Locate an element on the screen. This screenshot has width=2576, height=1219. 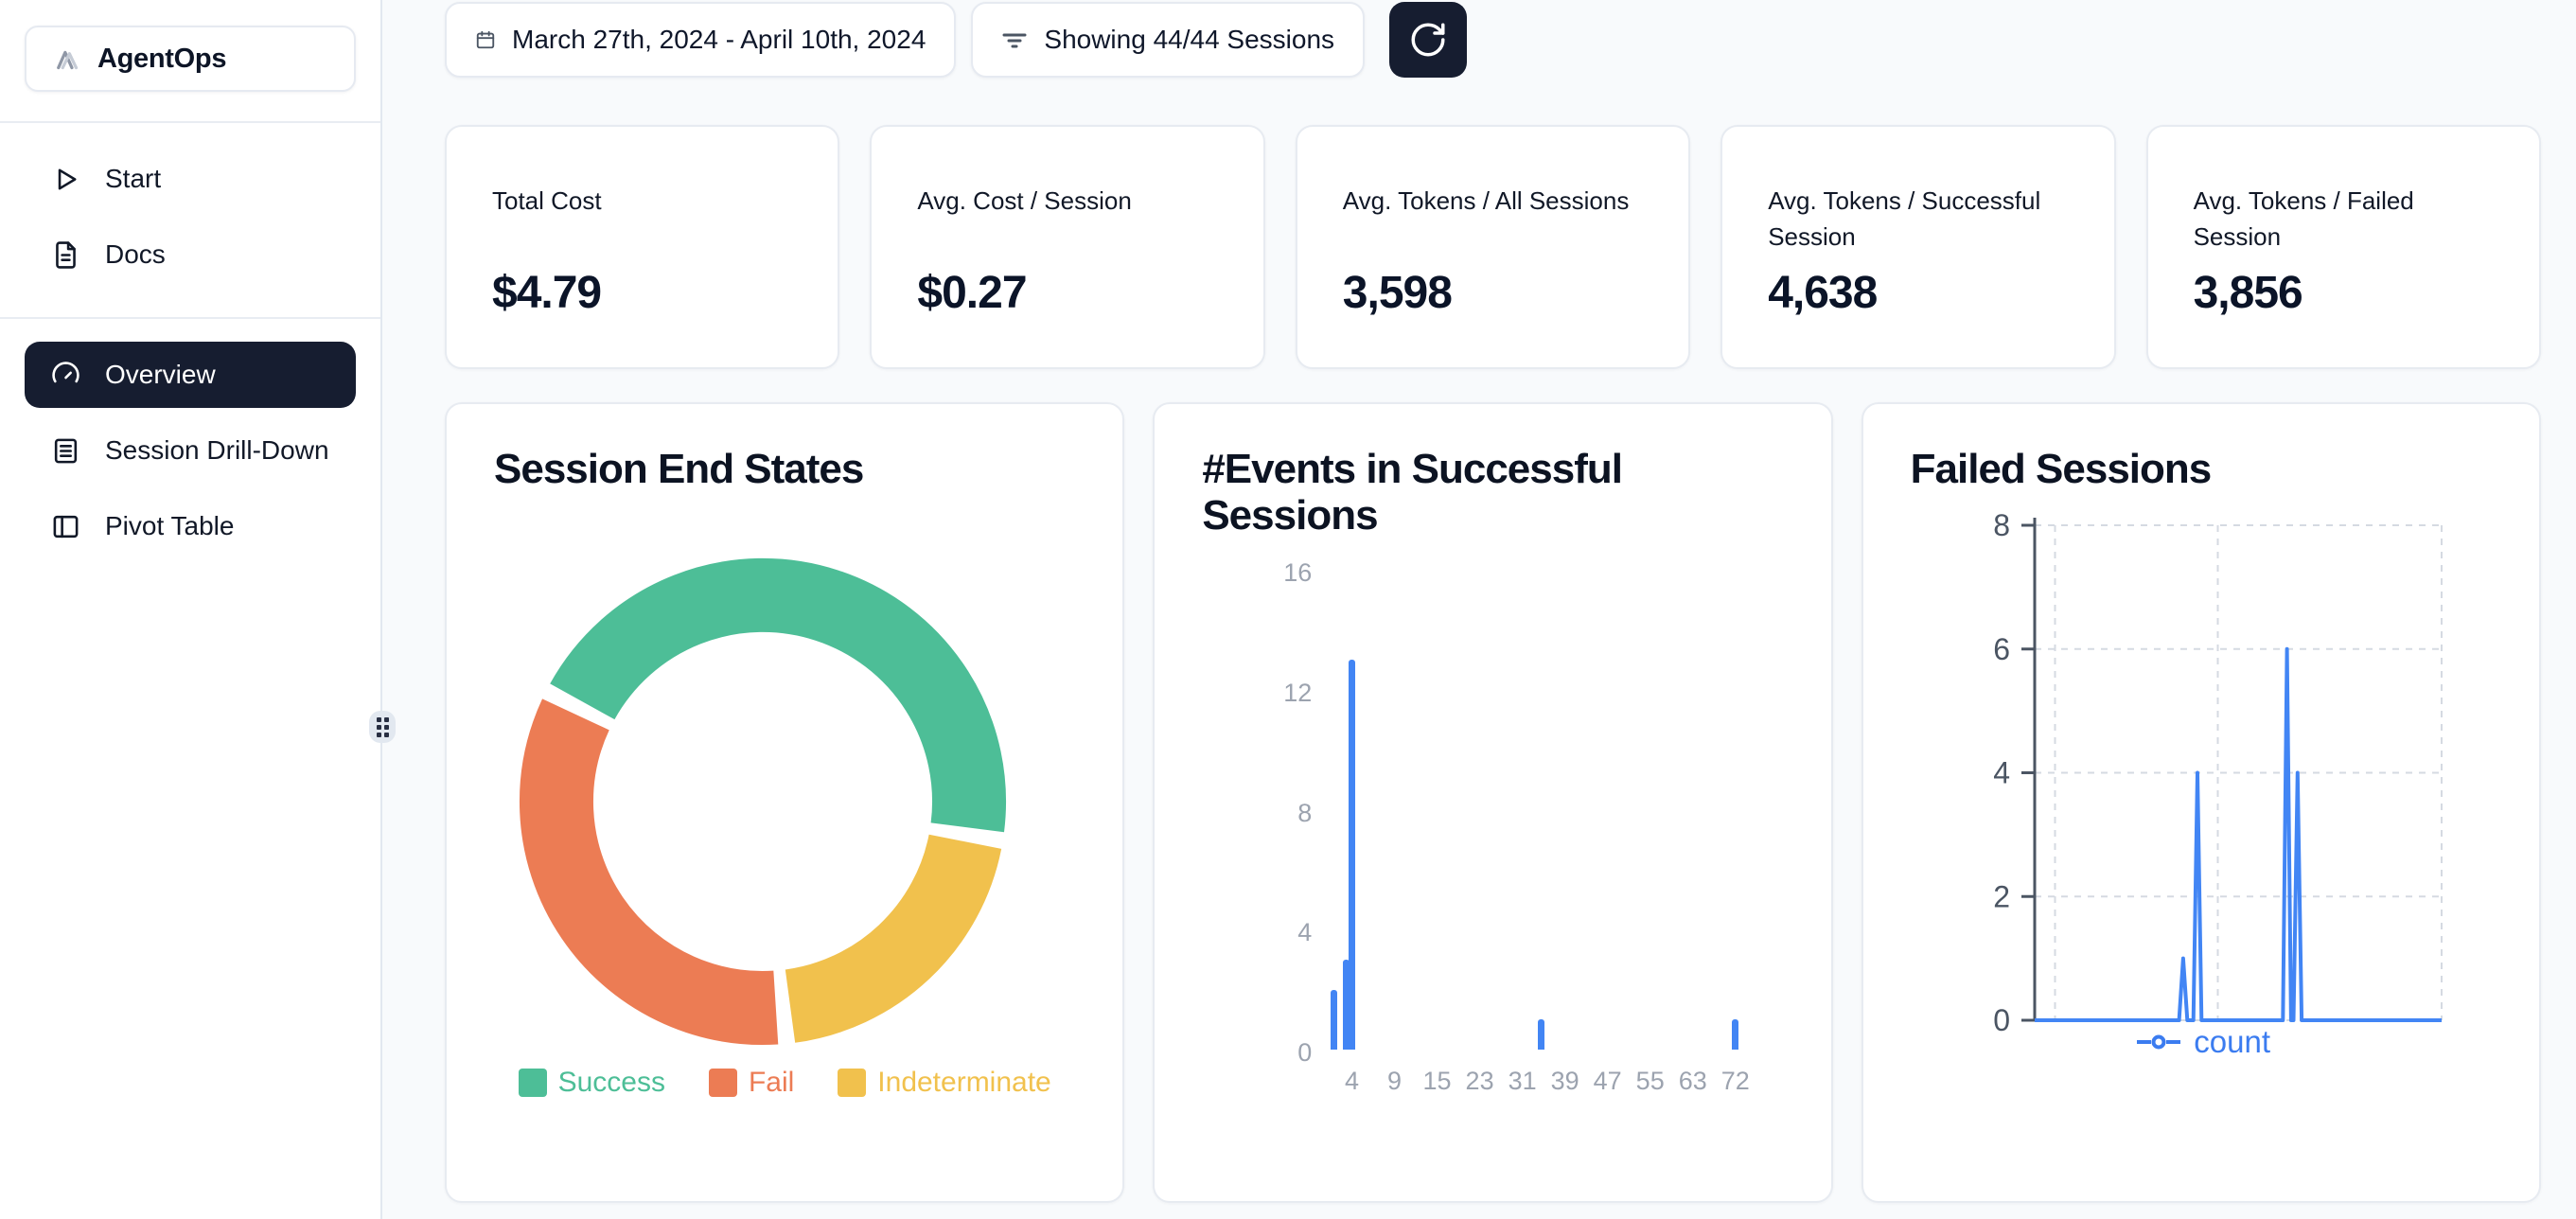
sidebar-item-session-drill-down: Session Drill-Down is located at coordinates (190, 450).